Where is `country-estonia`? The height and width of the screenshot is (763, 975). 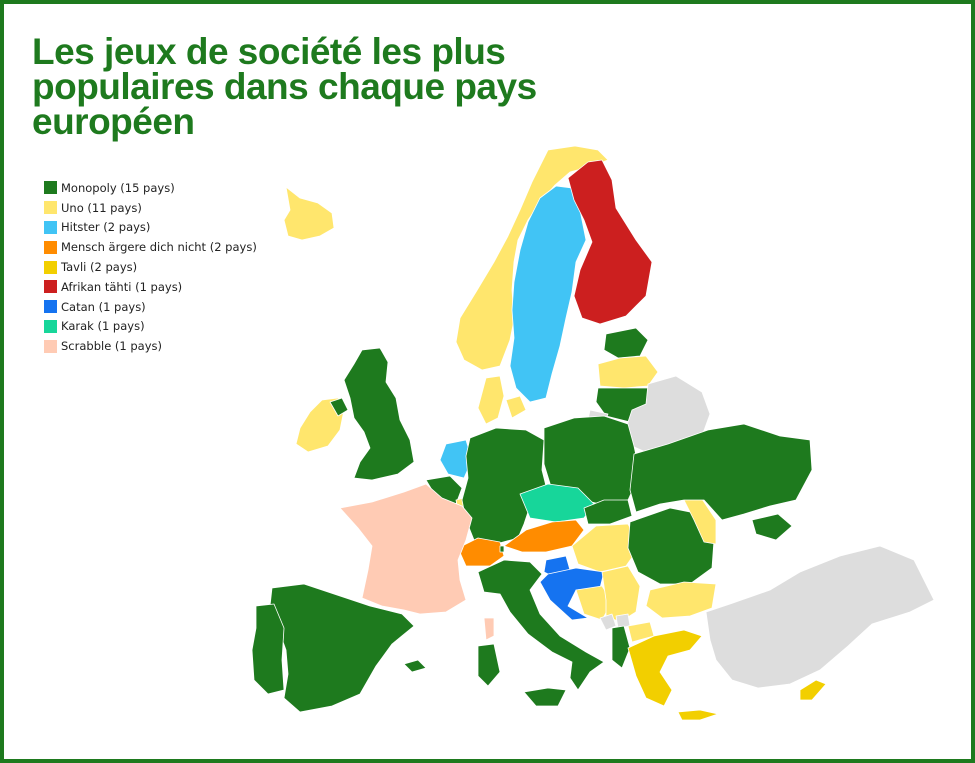 country-estonia is located at coordinates (626, 343).